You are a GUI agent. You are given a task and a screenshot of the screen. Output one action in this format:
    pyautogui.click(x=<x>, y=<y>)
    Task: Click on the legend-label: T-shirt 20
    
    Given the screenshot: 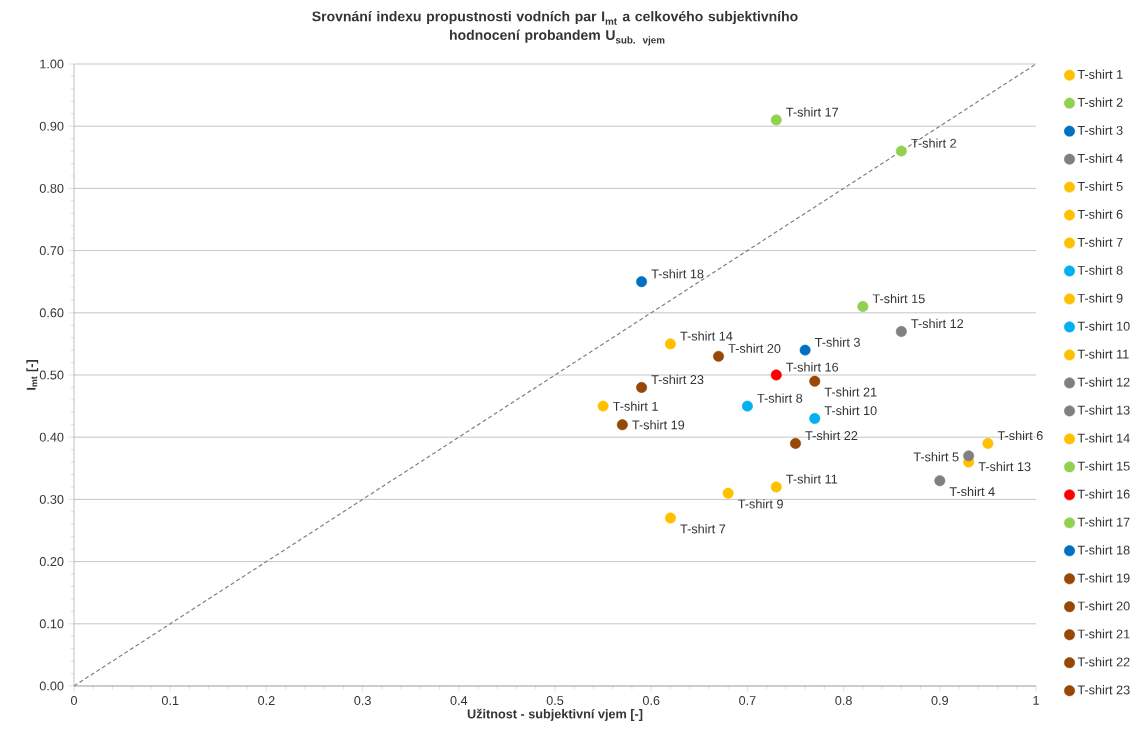 What is the action you would take?
    pyautogui.click(x=1103, y=606)
    